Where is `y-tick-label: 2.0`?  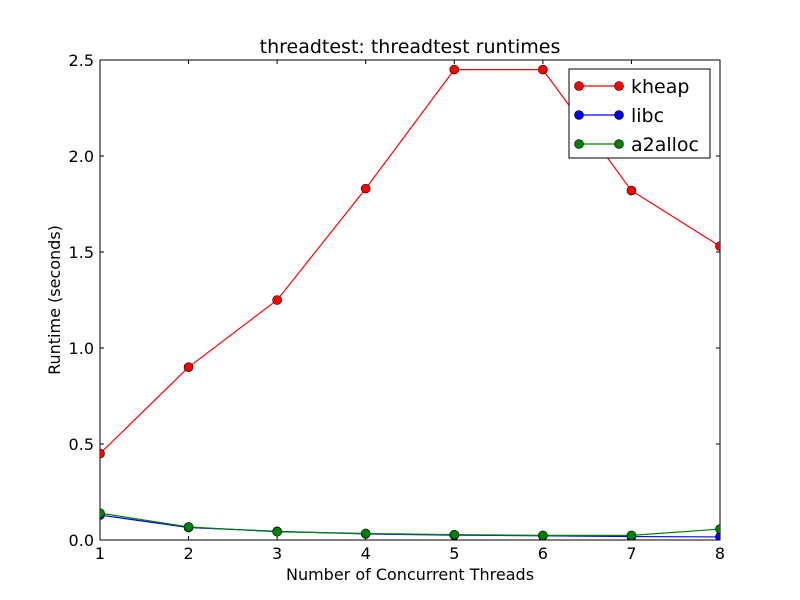 y-tick-label: 2.0 is located at coordinates (81, 156).